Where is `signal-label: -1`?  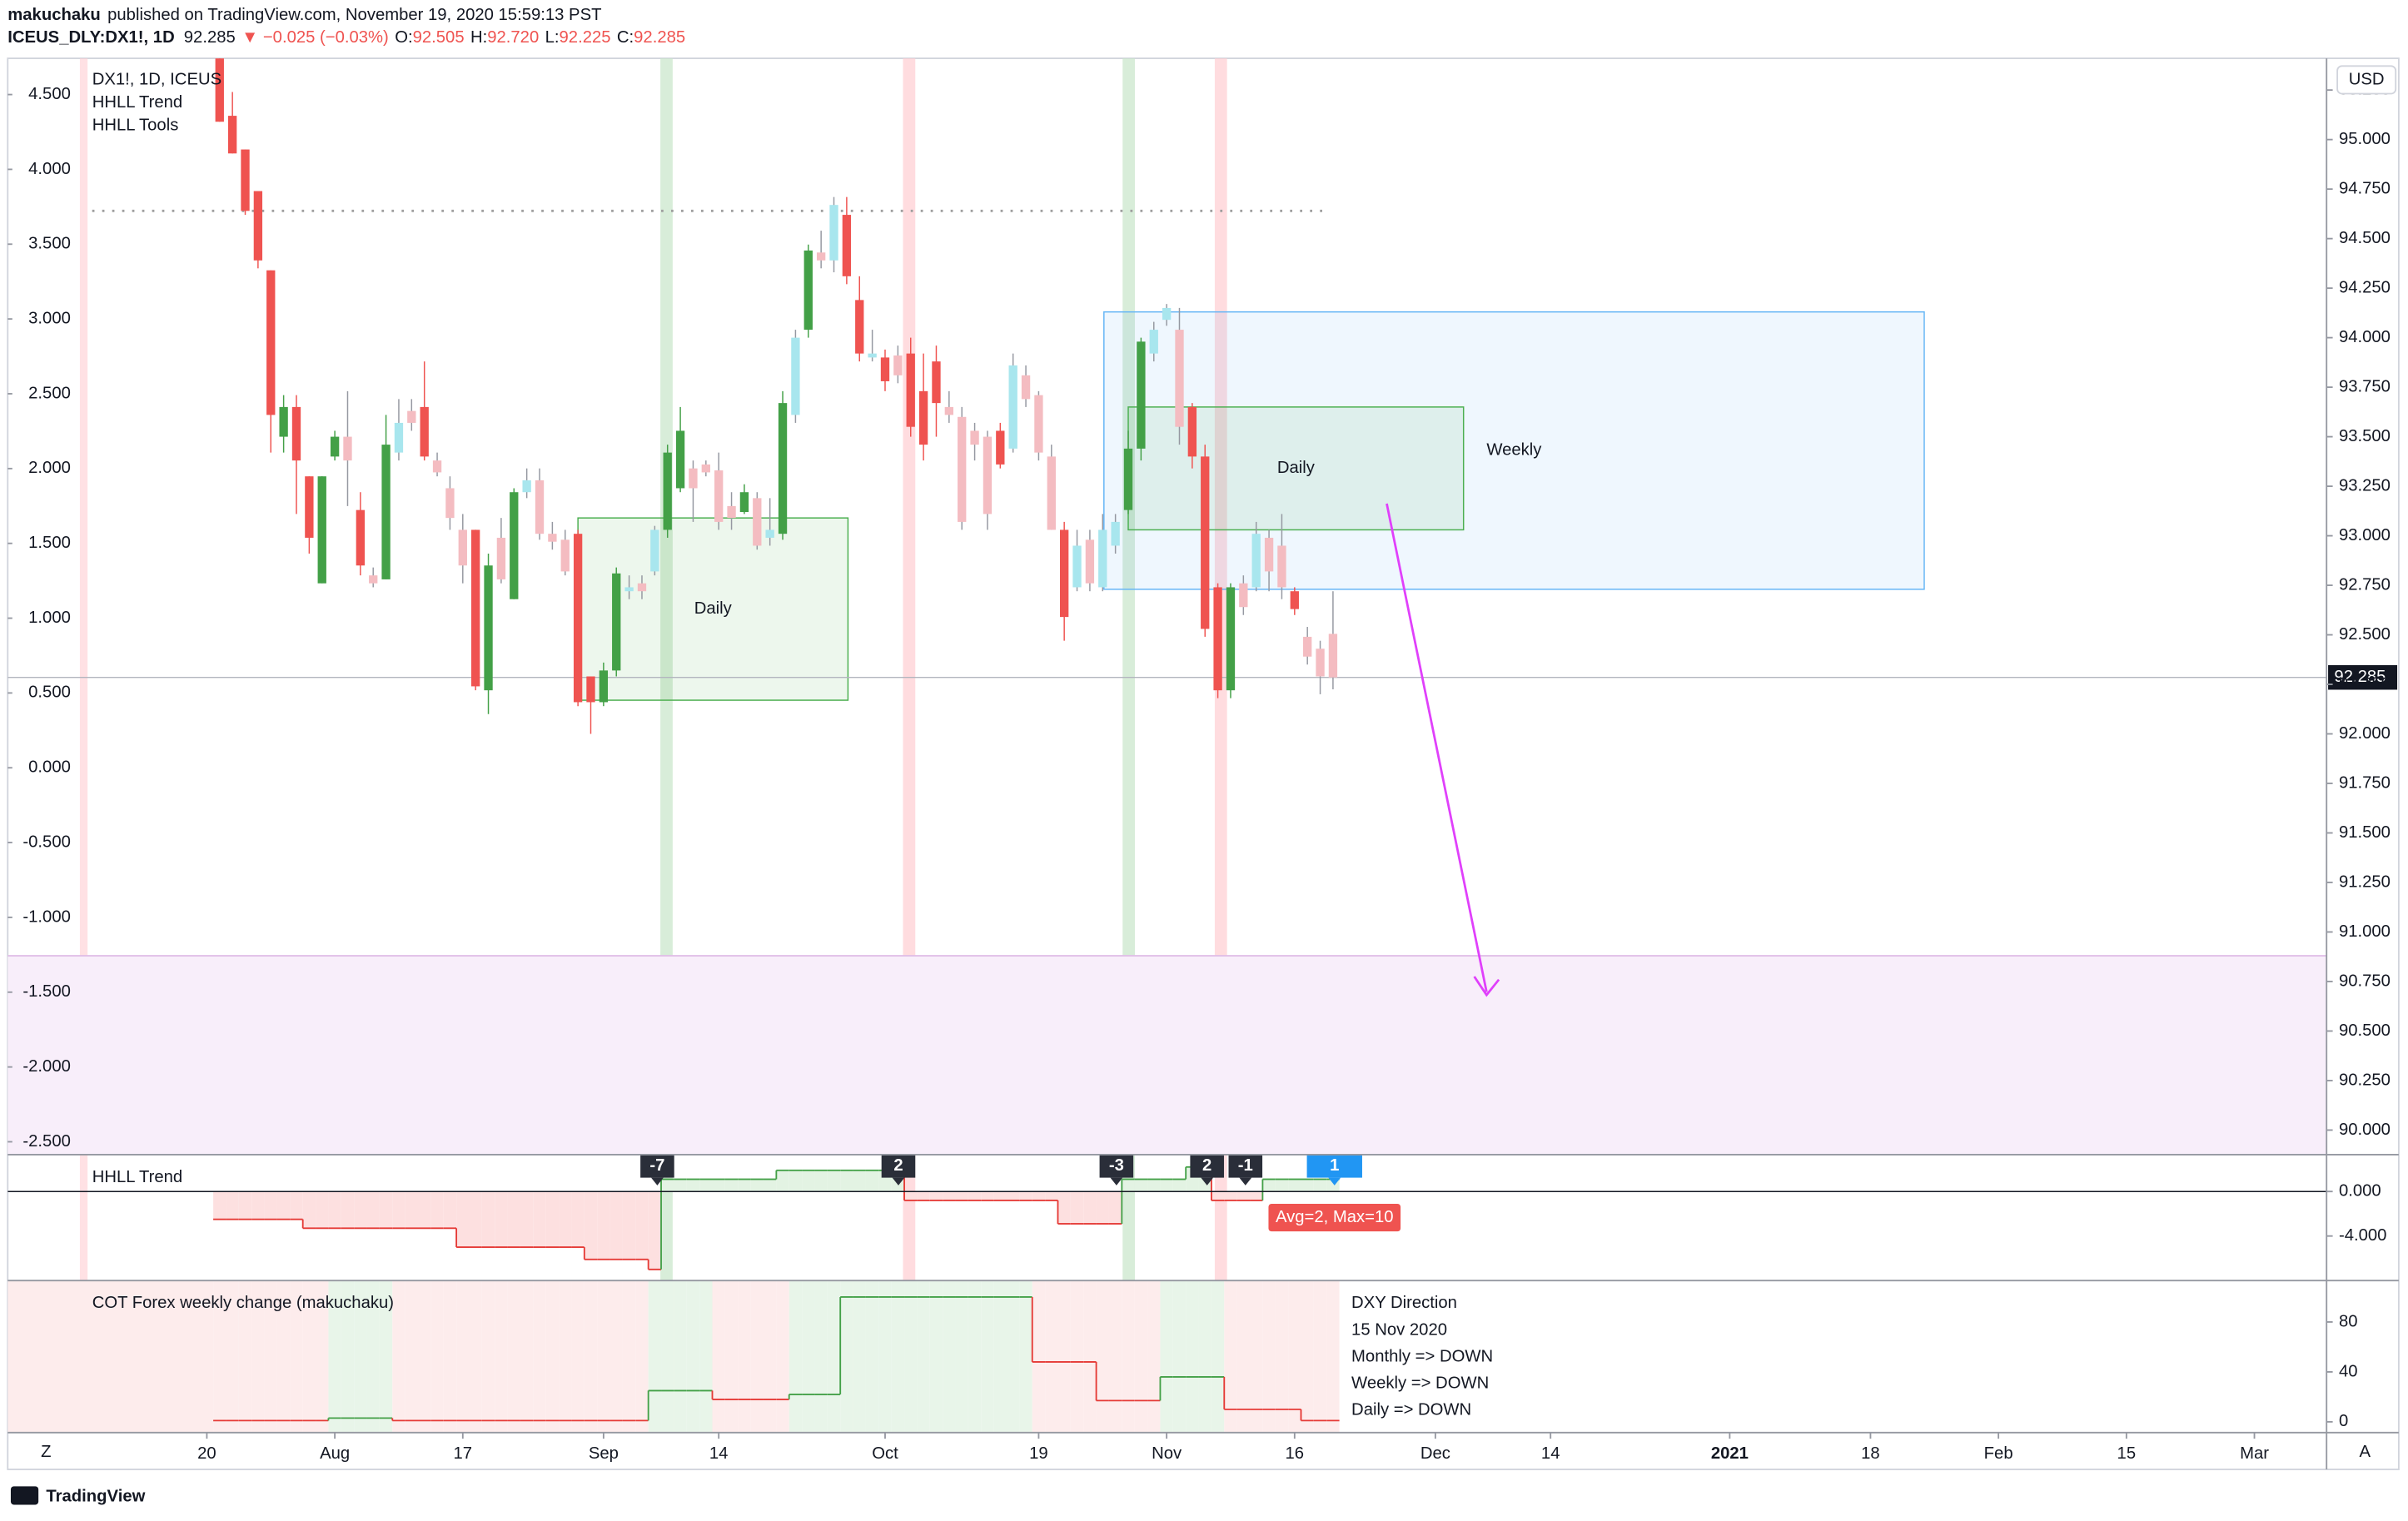
signal-label: -1 is located at coordinates (1246, 1165).